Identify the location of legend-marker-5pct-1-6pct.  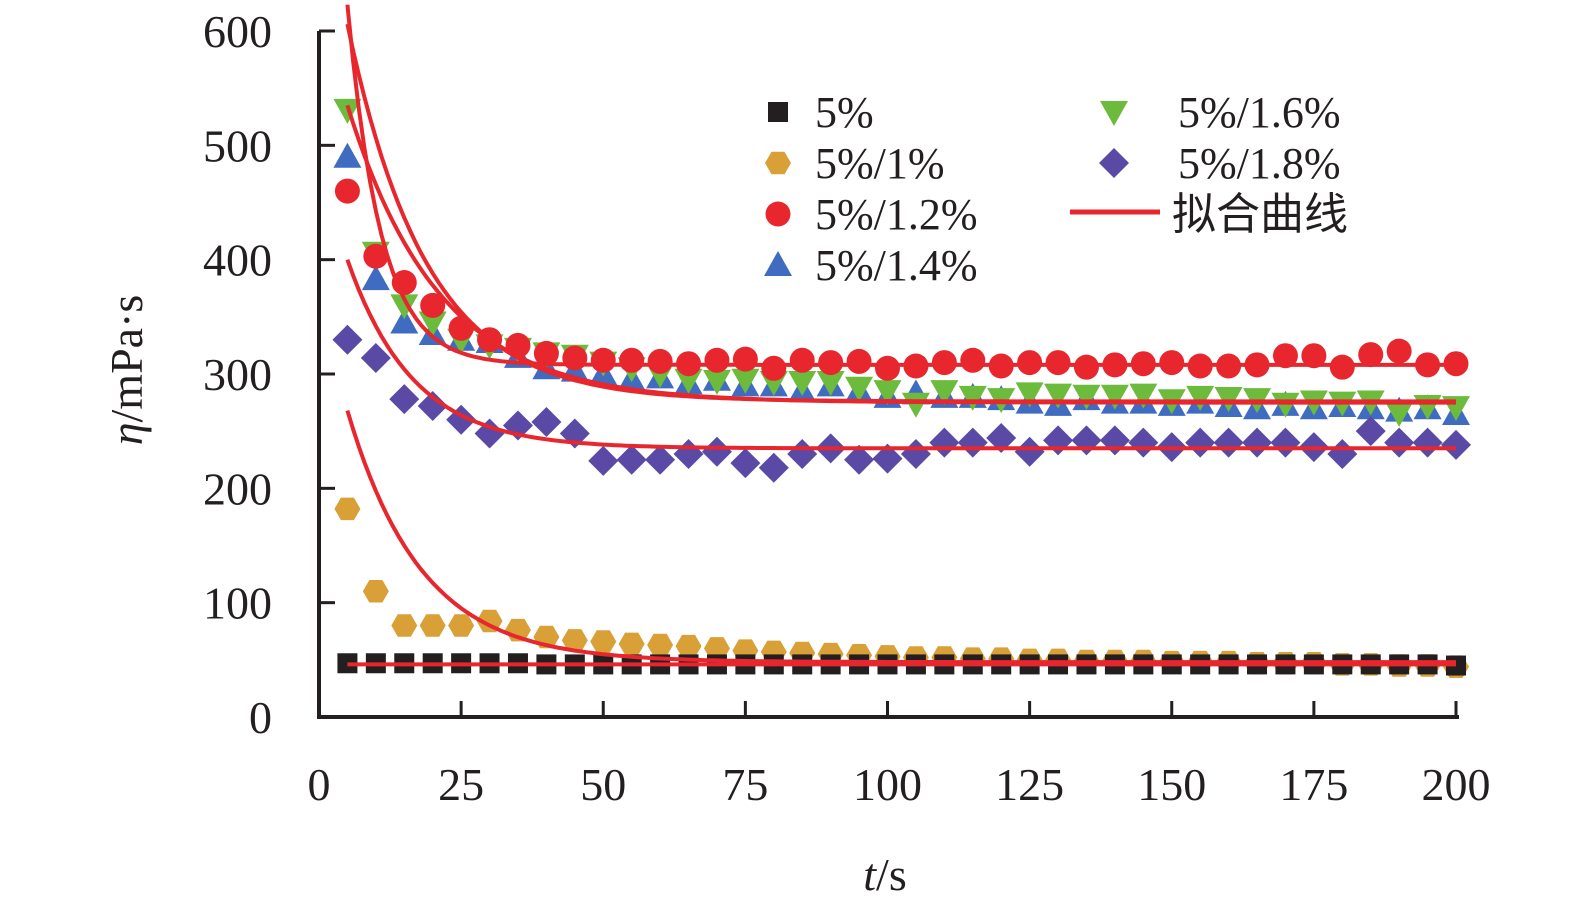
(1114, 113).